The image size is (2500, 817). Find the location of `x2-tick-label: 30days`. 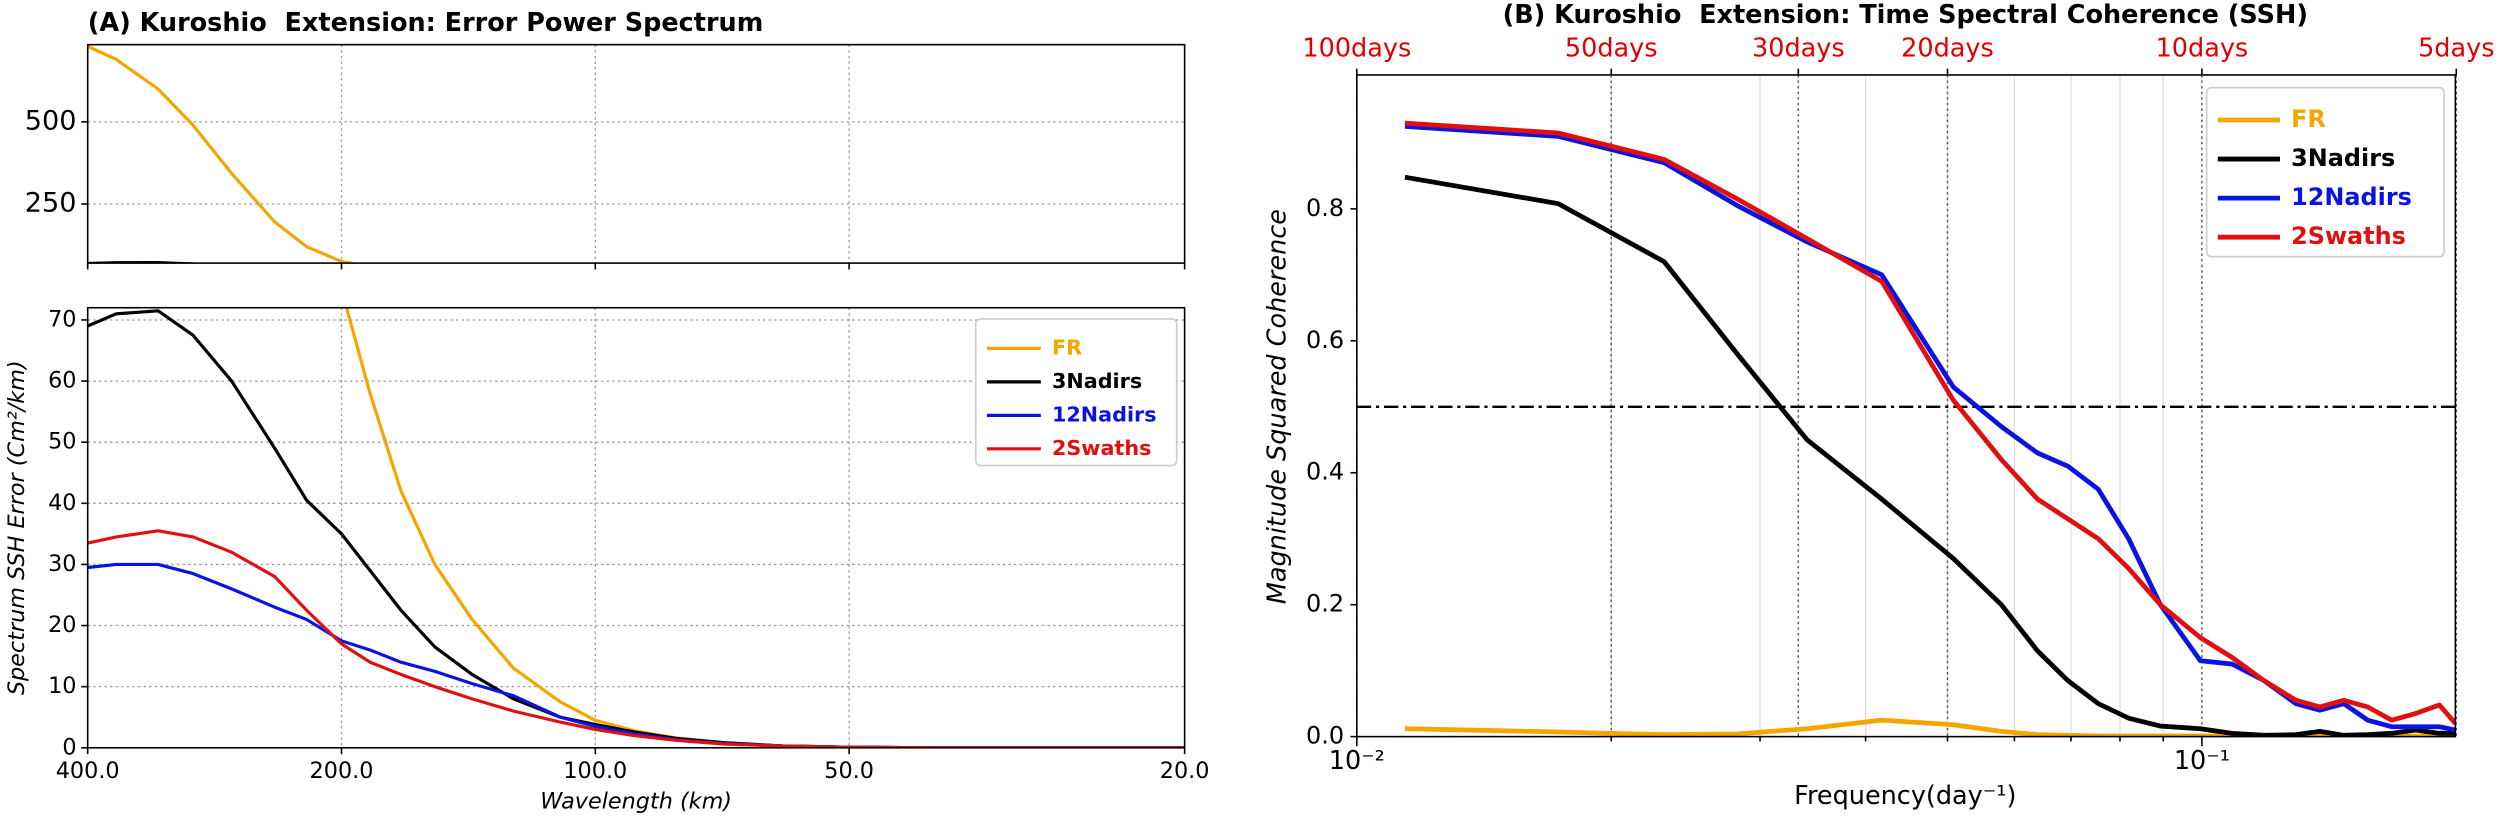

x2-tick-label: 30days is located at coordinates (1798, 48).